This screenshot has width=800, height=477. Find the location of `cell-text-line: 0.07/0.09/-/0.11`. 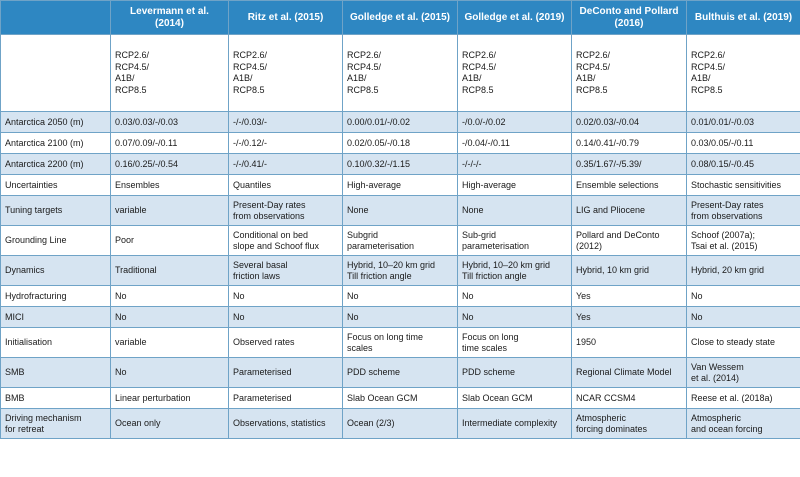

cell-text-line: 0.07/0.09/-/0.11 is located at coordinates (146, 142).